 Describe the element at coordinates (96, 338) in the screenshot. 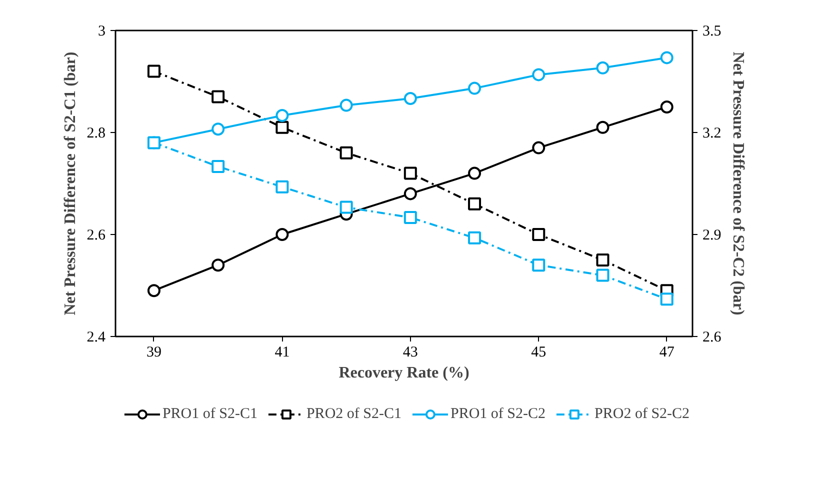

I see `y-tick-label: 2.4` at that location.